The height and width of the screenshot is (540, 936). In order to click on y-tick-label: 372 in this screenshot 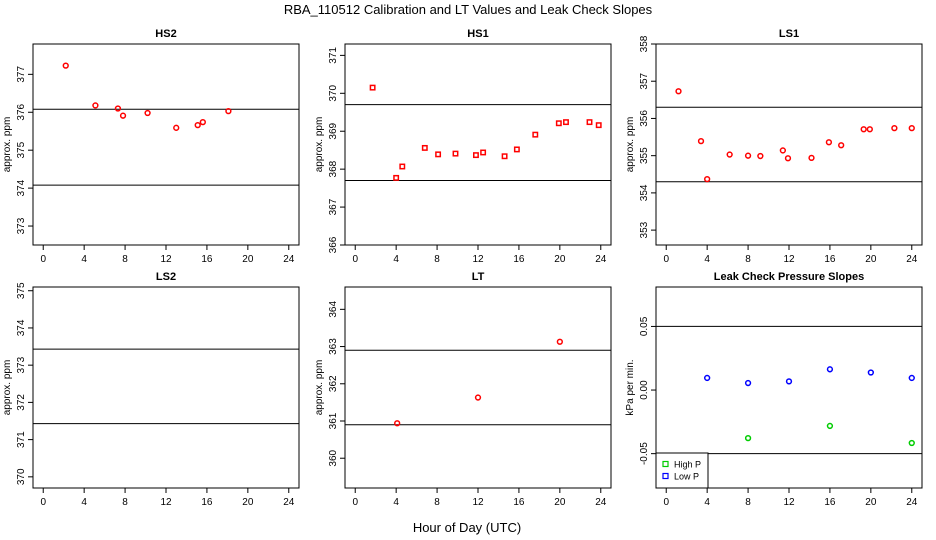, I will do `click(21, 402)`.